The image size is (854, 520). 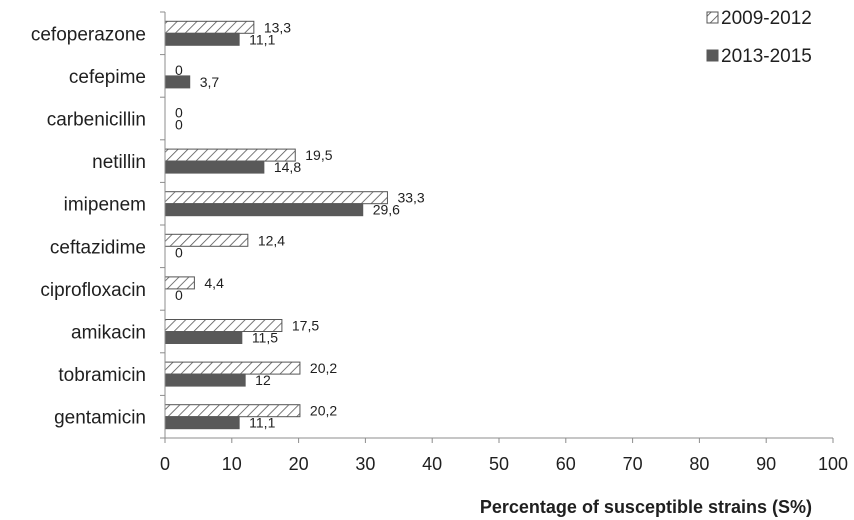 What do you see at coordinates (202, 39) in the screenshot?
I see `bar-2013-2015-cefoperazone` at bounding box center [202, 39].